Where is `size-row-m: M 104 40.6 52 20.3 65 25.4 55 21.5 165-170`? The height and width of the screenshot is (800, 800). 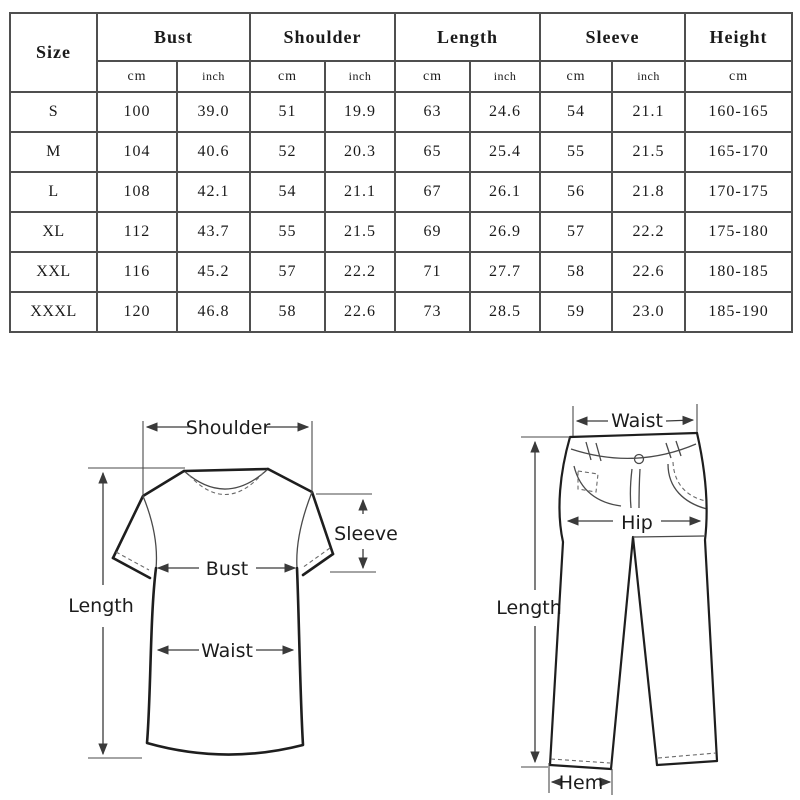 size-row-m: M 104 40.6 52 20.3 65 25.4 55 21.5 165-170 is located at coordinates (401, 152).